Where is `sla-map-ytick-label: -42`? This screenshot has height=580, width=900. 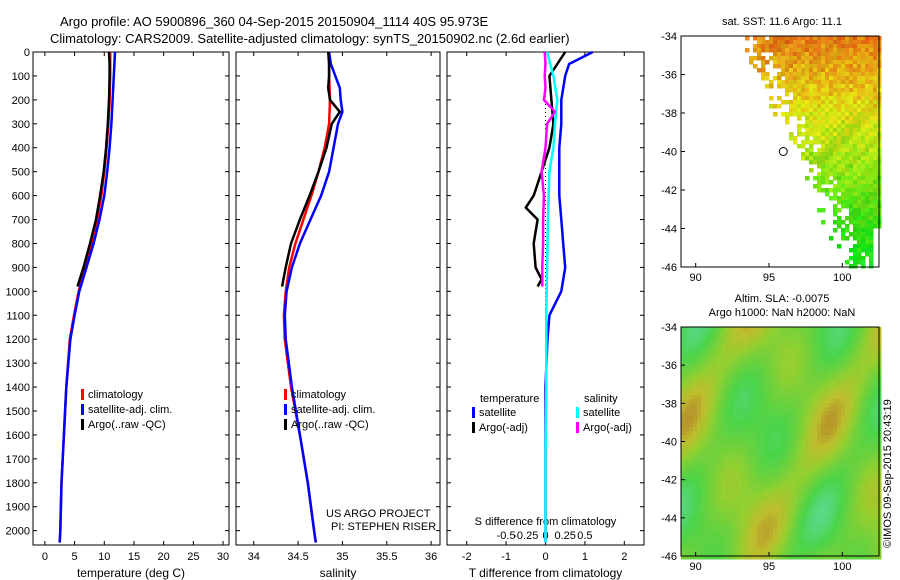 sla-map-ytick-label: -42 is located at coordinates (669, 481).